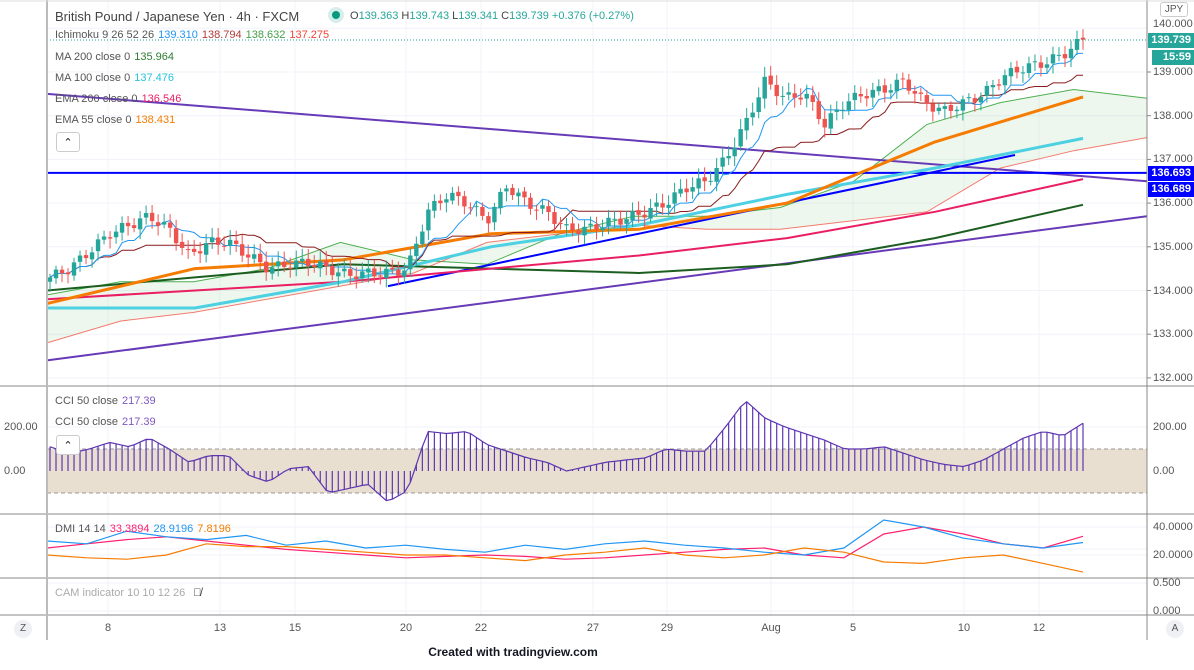  I want to click on eye-off-icon: 👁̸, so click(197, 593).